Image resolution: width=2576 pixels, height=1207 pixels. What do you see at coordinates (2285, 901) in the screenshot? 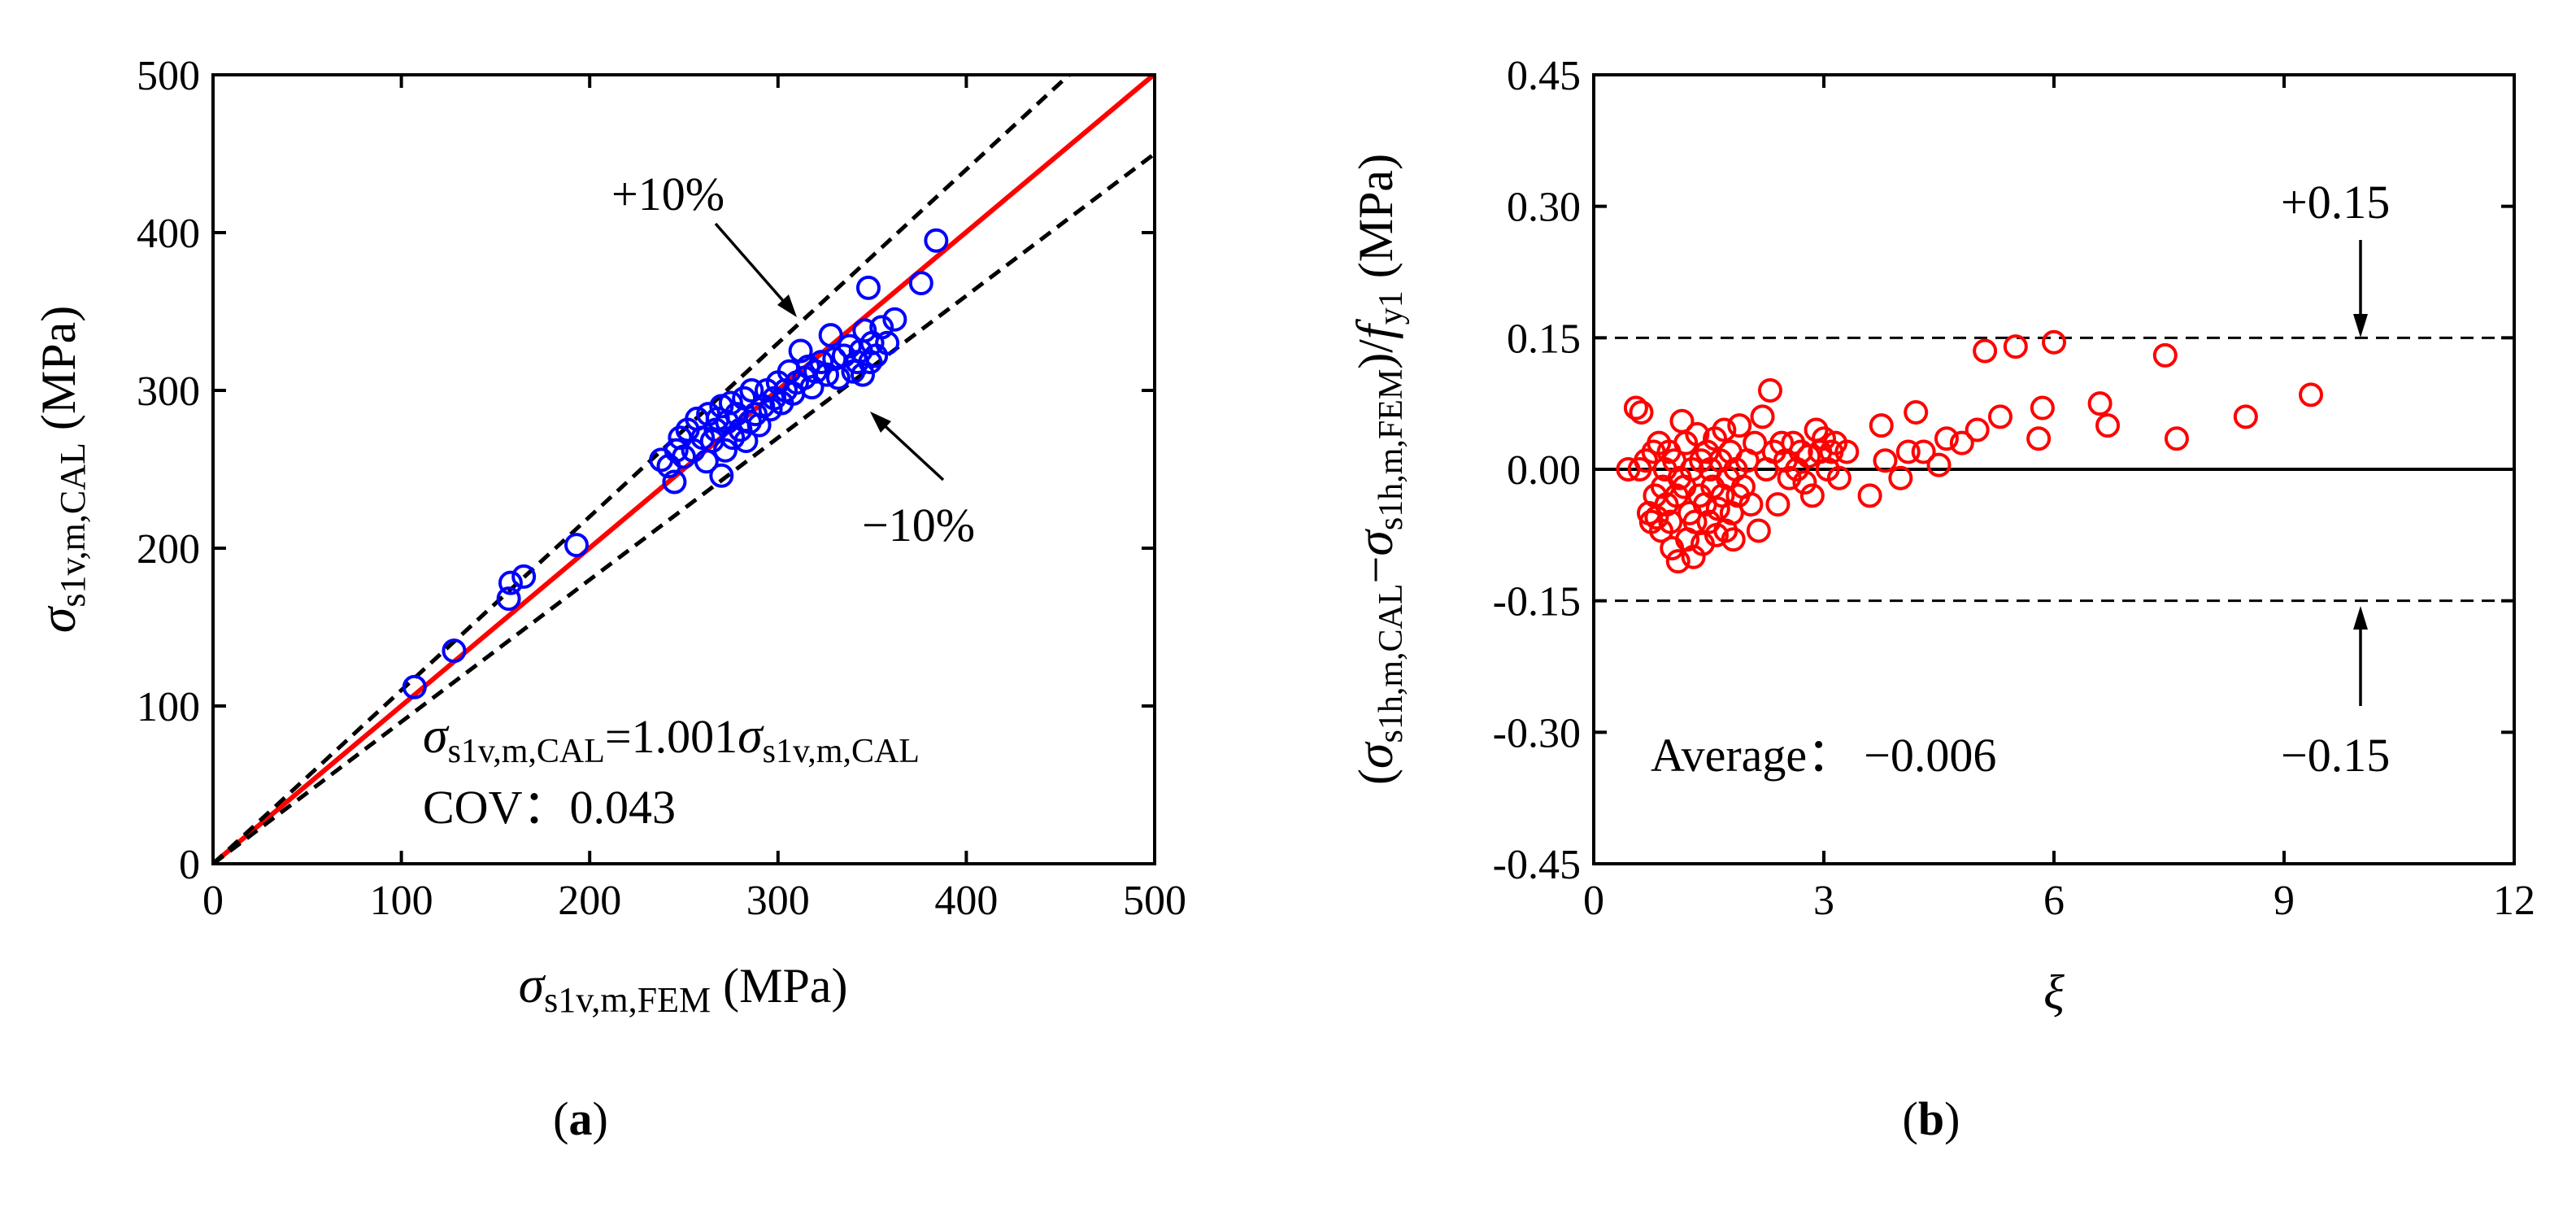
I see `x-tick-label: 9` at bounding box center [2285, 901].